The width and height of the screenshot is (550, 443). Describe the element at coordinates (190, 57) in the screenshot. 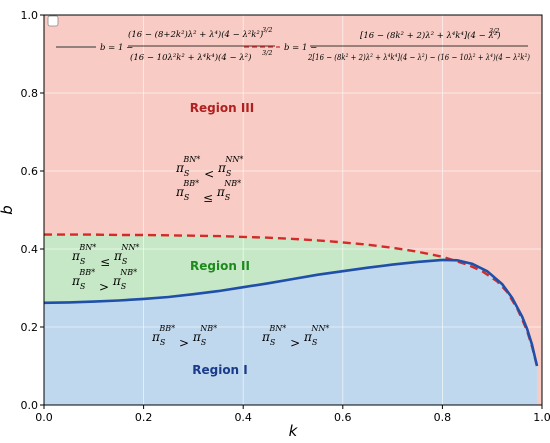

I see `legend-solid-denominator: (16 − 10λ²k² + λ⁴k⁴)(4 − λ²)` at that location.